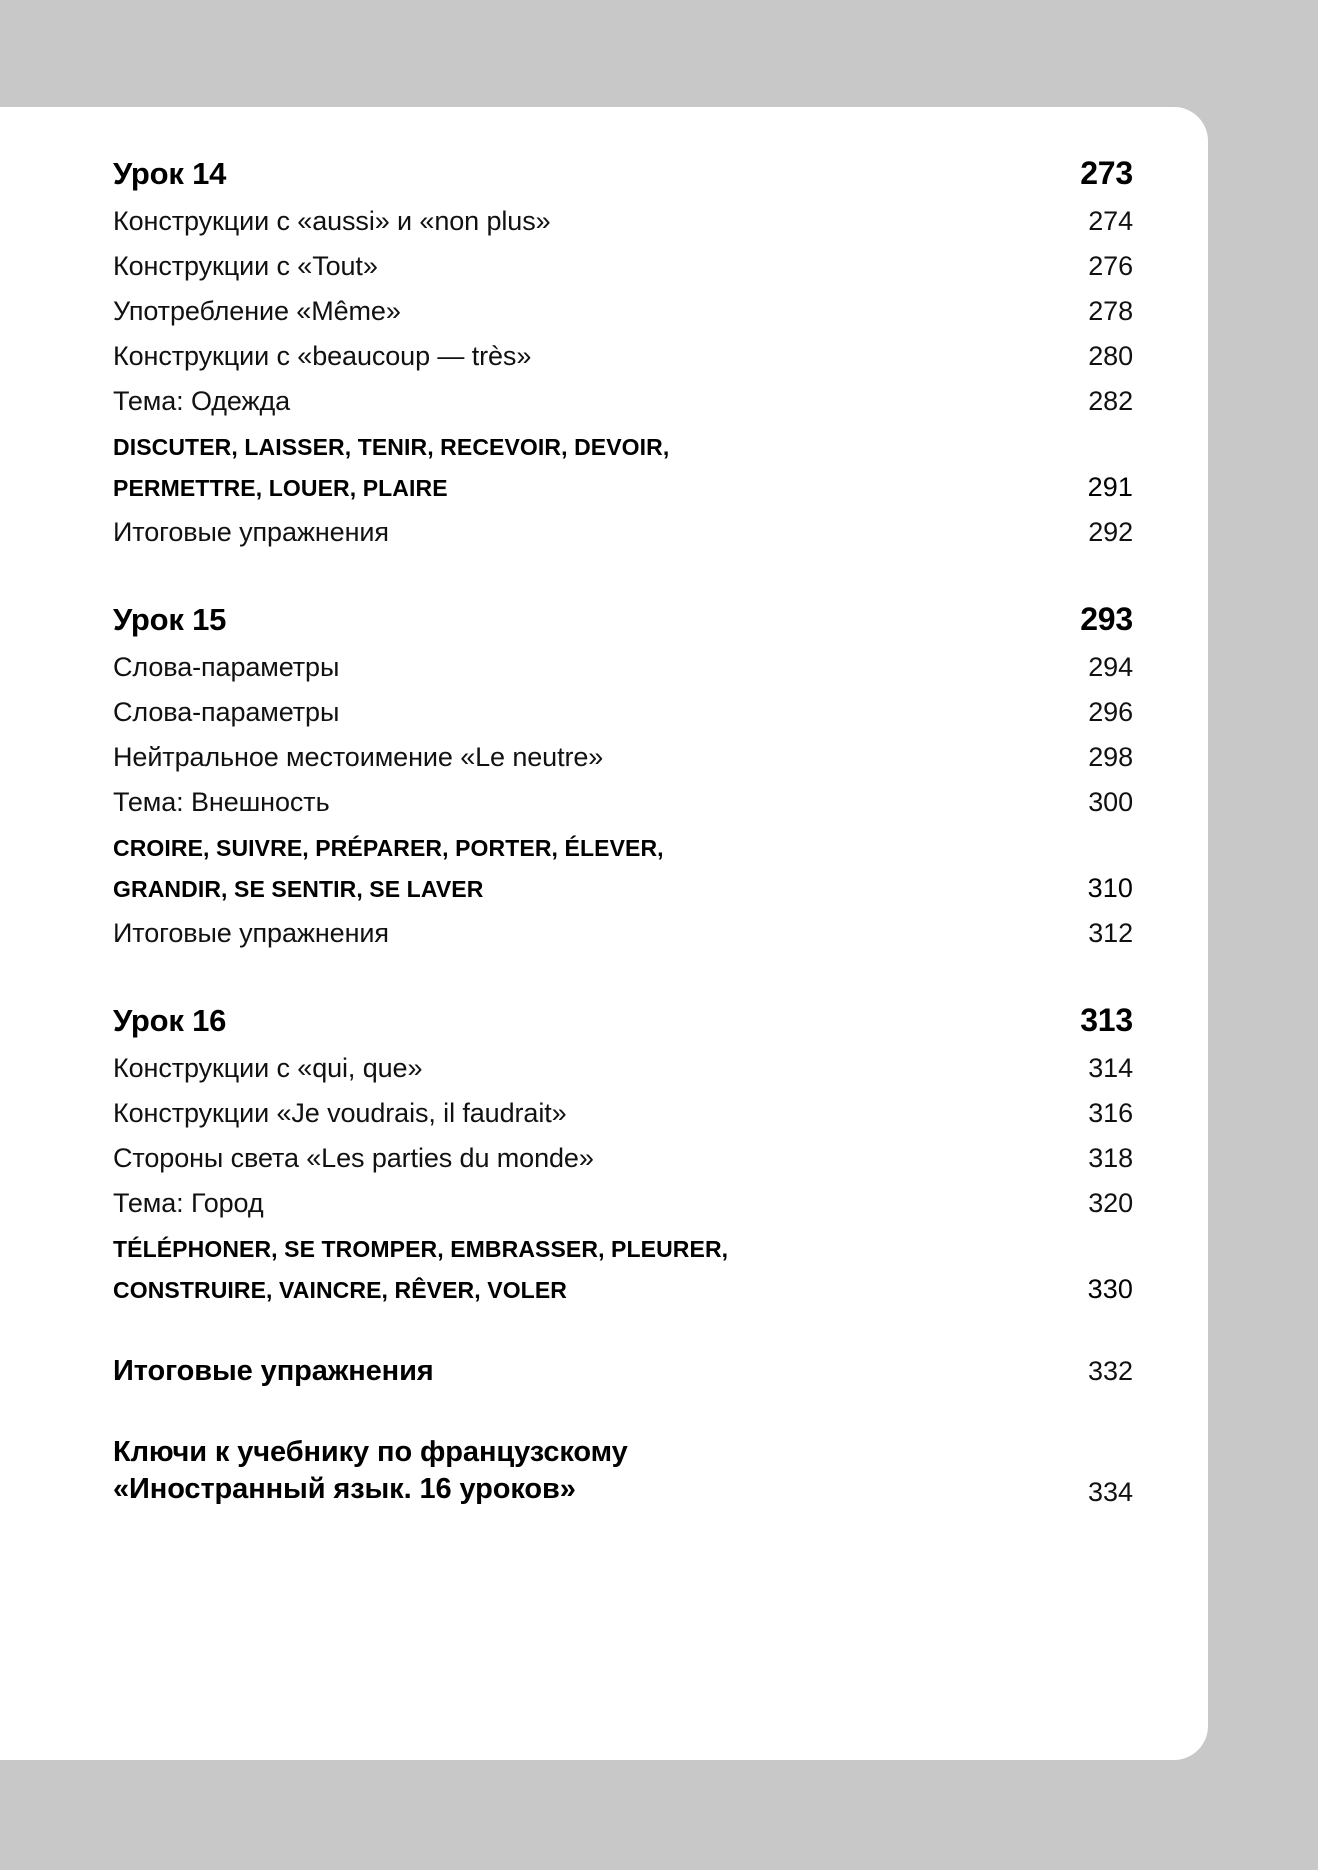 Image resolution: width=1318 pixels, height=1870 pixels. Describe the element at coordinates (623, 356) in the screenshot. I see `toc-entry: Конструкции с «beaucoup — très» 280` at that location.